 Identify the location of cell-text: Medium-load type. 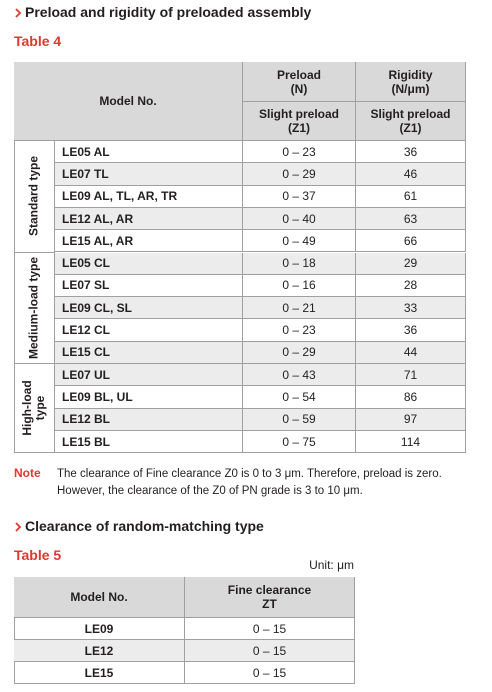
(33, 307).